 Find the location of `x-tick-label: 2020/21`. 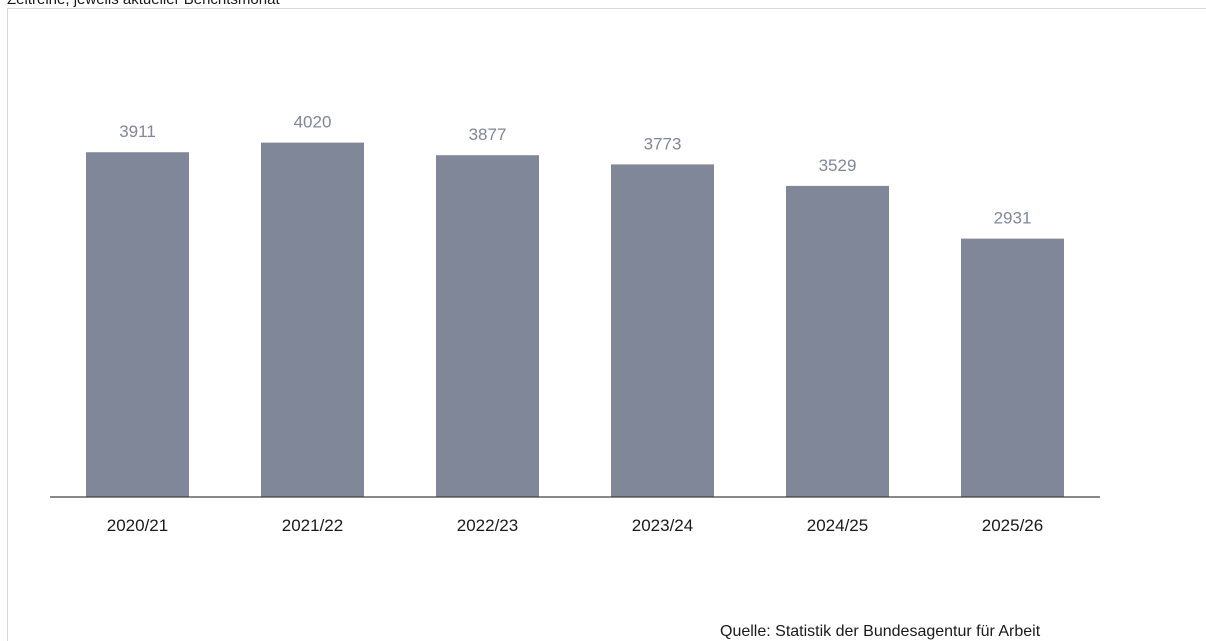

x-tick-label: 2020/21 is located at coordinates (137, 525).